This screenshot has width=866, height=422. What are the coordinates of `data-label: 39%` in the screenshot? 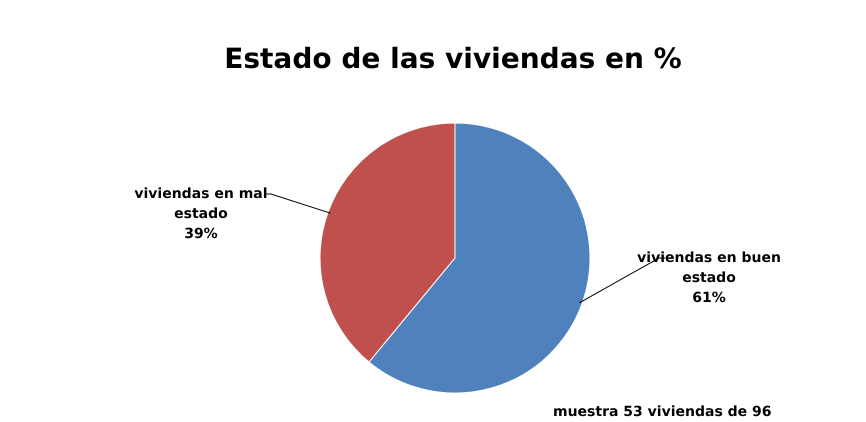 It's located at (201, 234).